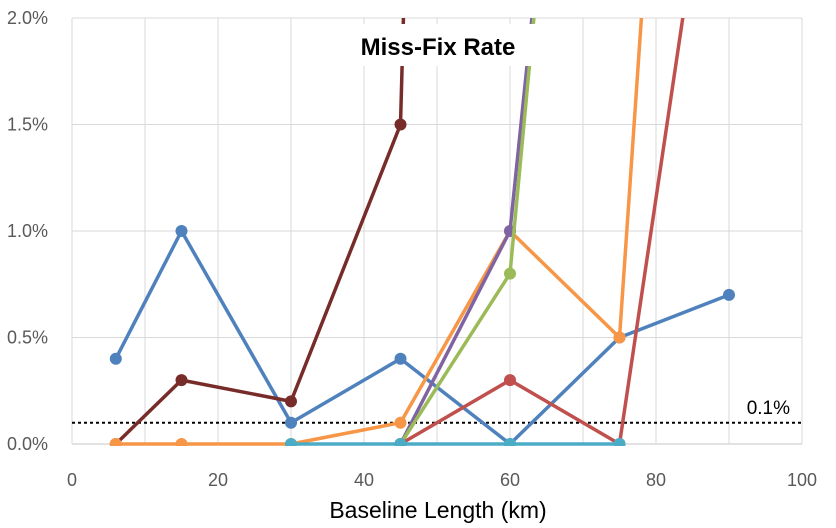 The width and height of the screenshot is (836, 528). I want to click on x-tick-label: 40, so click(364, 480).